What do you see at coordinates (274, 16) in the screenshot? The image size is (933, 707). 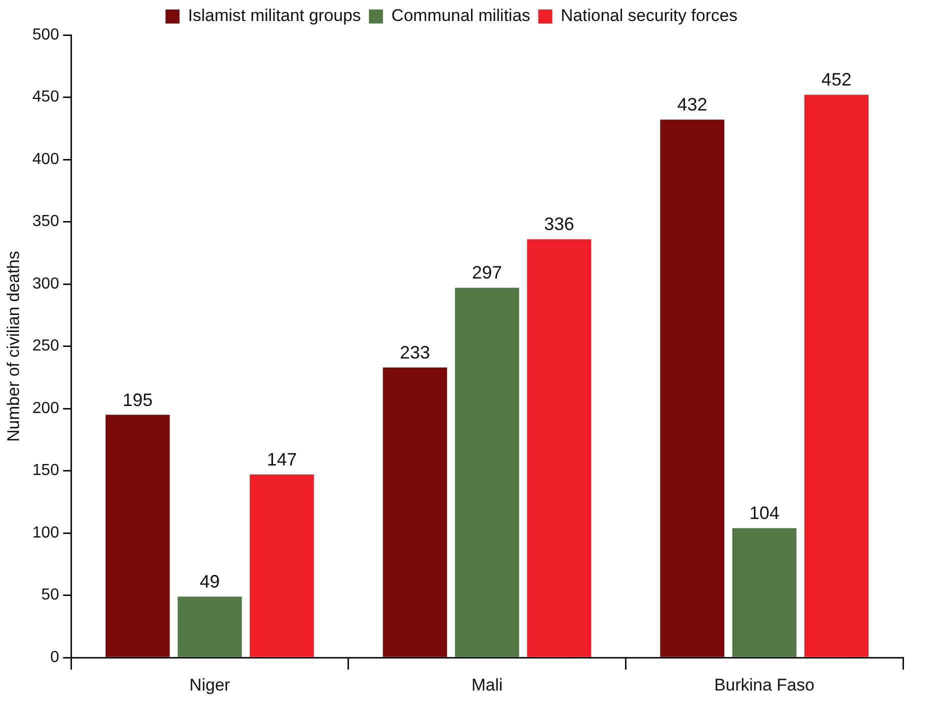 I see `legend-label: Islamist militant groups` at bounding box center [274, 16].